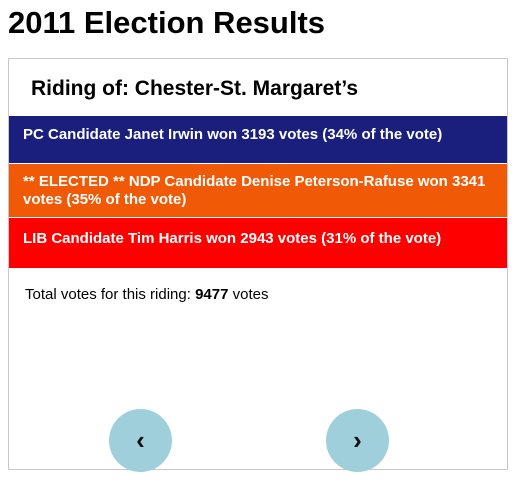 The image size is (521, 495). Describe the element at coordinates (167, 22) in the screenshot. I see `page-title: 2011 Election Results` at that location.